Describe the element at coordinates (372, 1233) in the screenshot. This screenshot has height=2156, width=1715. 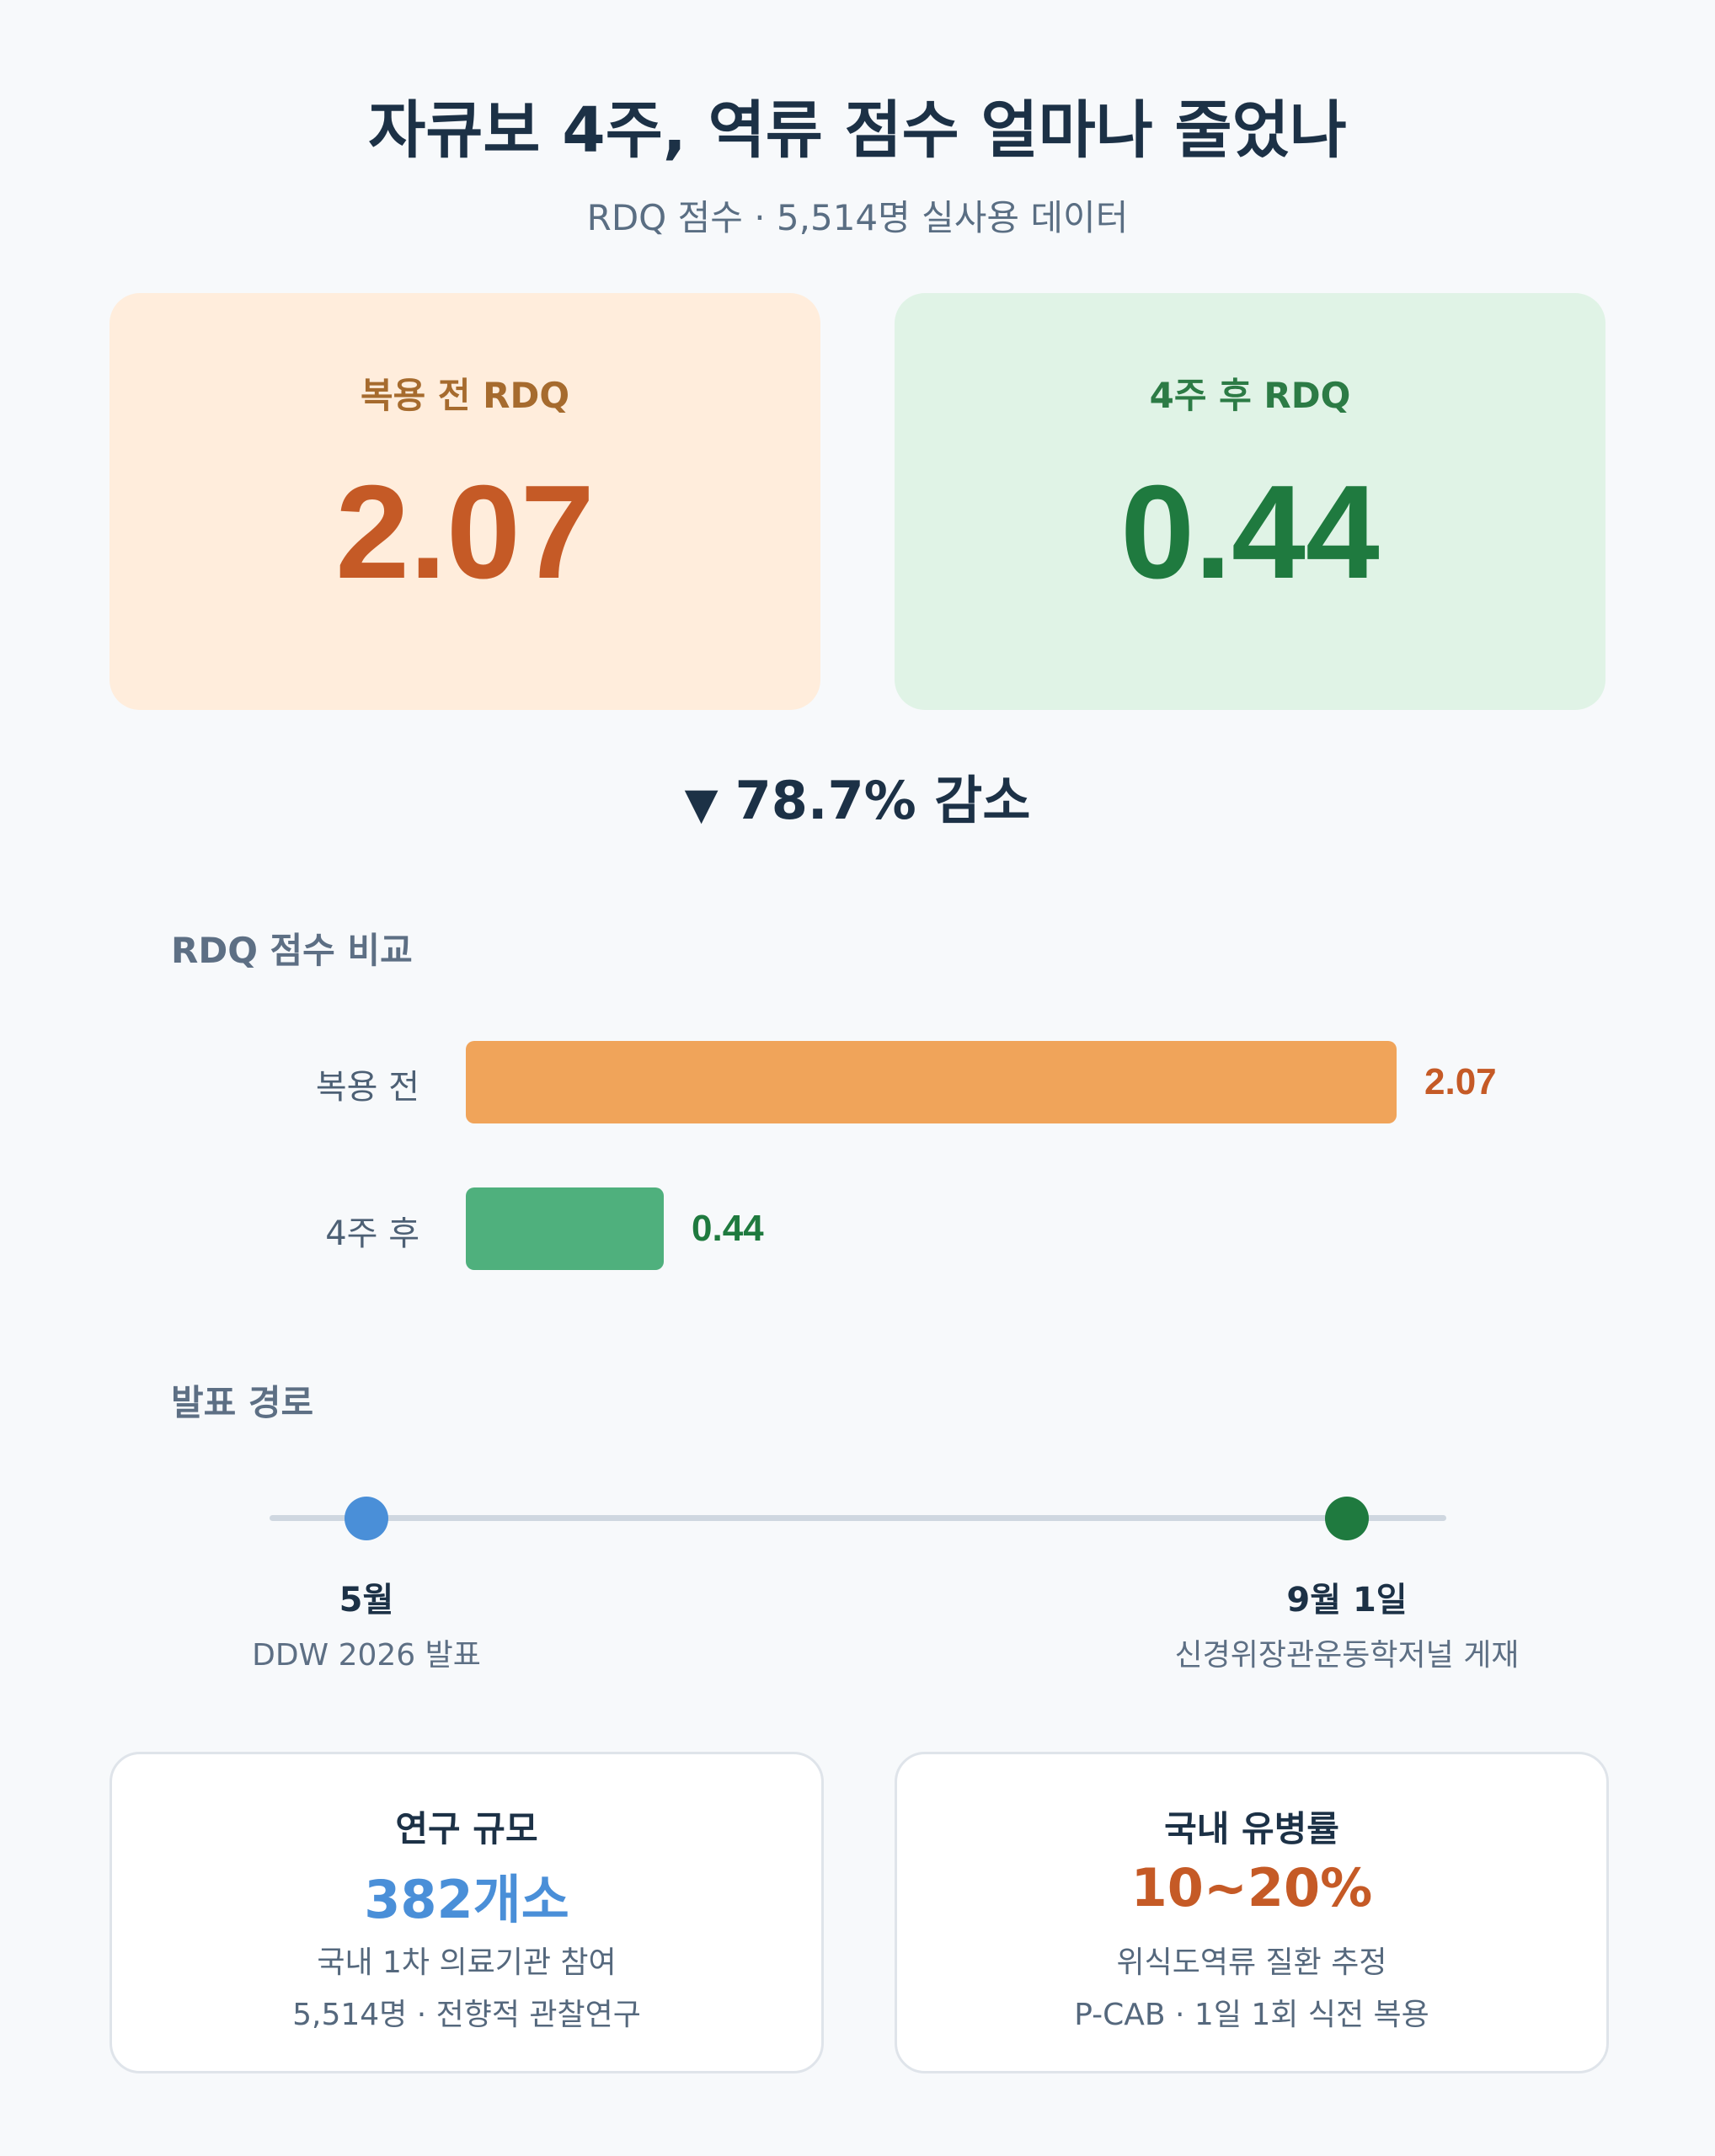
I see `bar-category-label: 4주 후` at that location.